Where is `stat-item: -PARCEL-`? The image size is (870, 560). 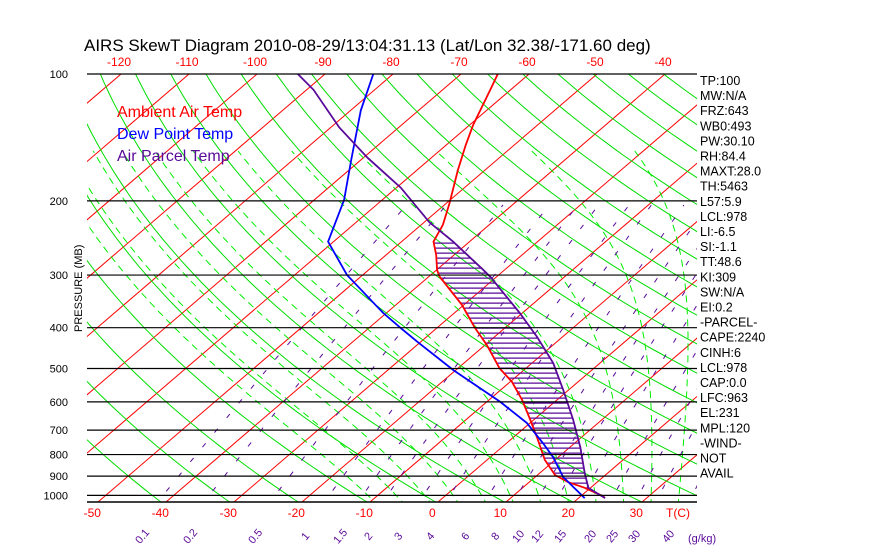
stat-item: -PARCEL- is located at coordinates (728, 323).